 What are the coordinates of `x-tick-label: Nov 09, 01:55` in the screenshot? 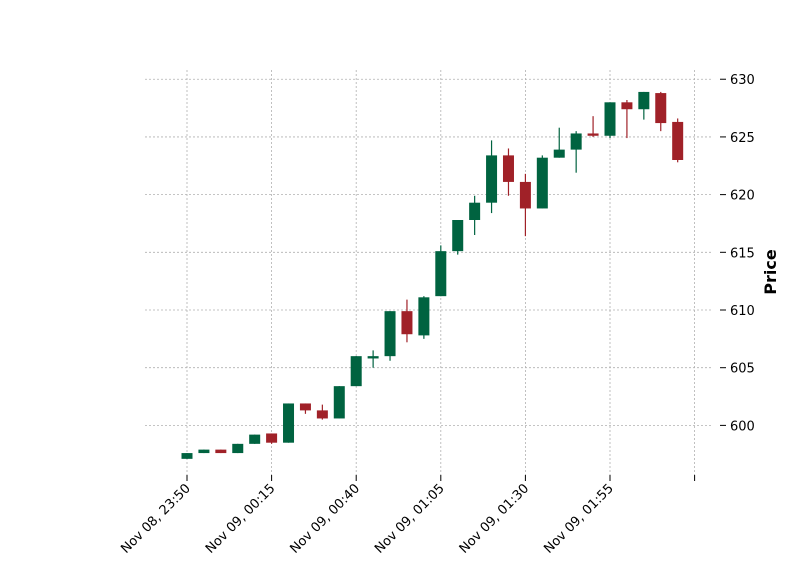 It's located at (579, 519).